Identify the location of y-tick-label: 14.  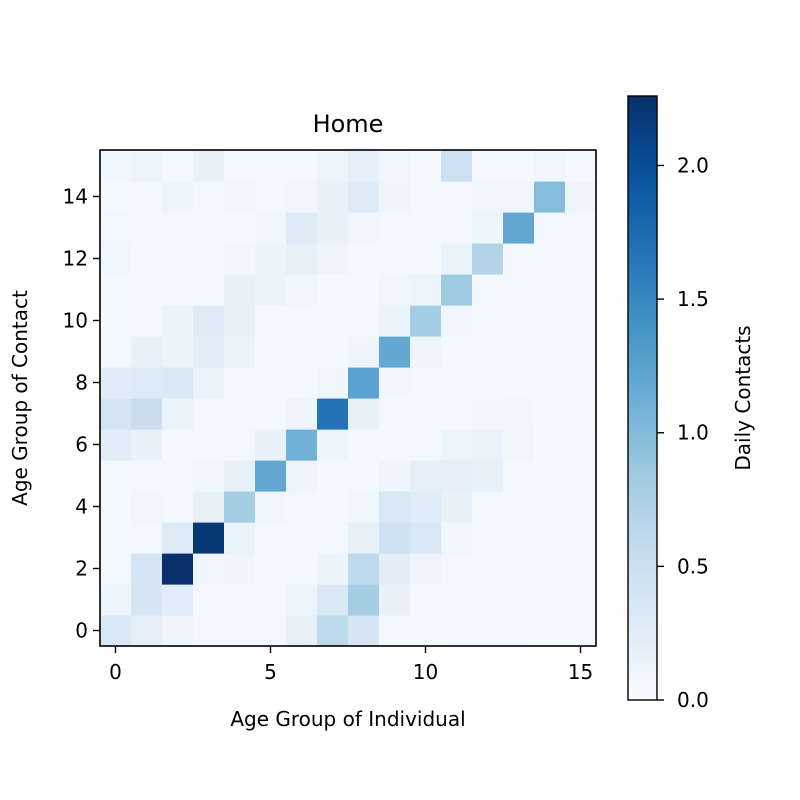
(75, 197).